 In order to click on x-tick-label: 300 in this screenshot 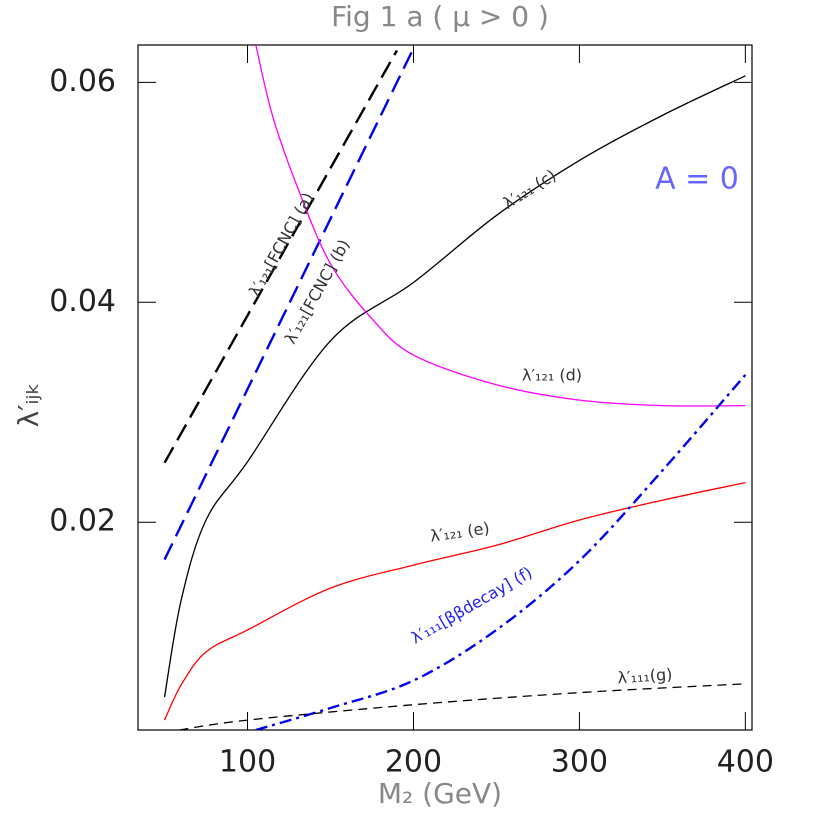, I will do `click(579, 762)`.